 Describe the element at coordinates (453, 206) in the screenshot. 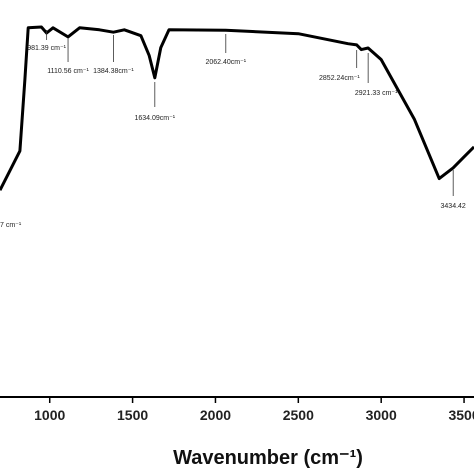

I see `annotation: 3434.42` at that location.